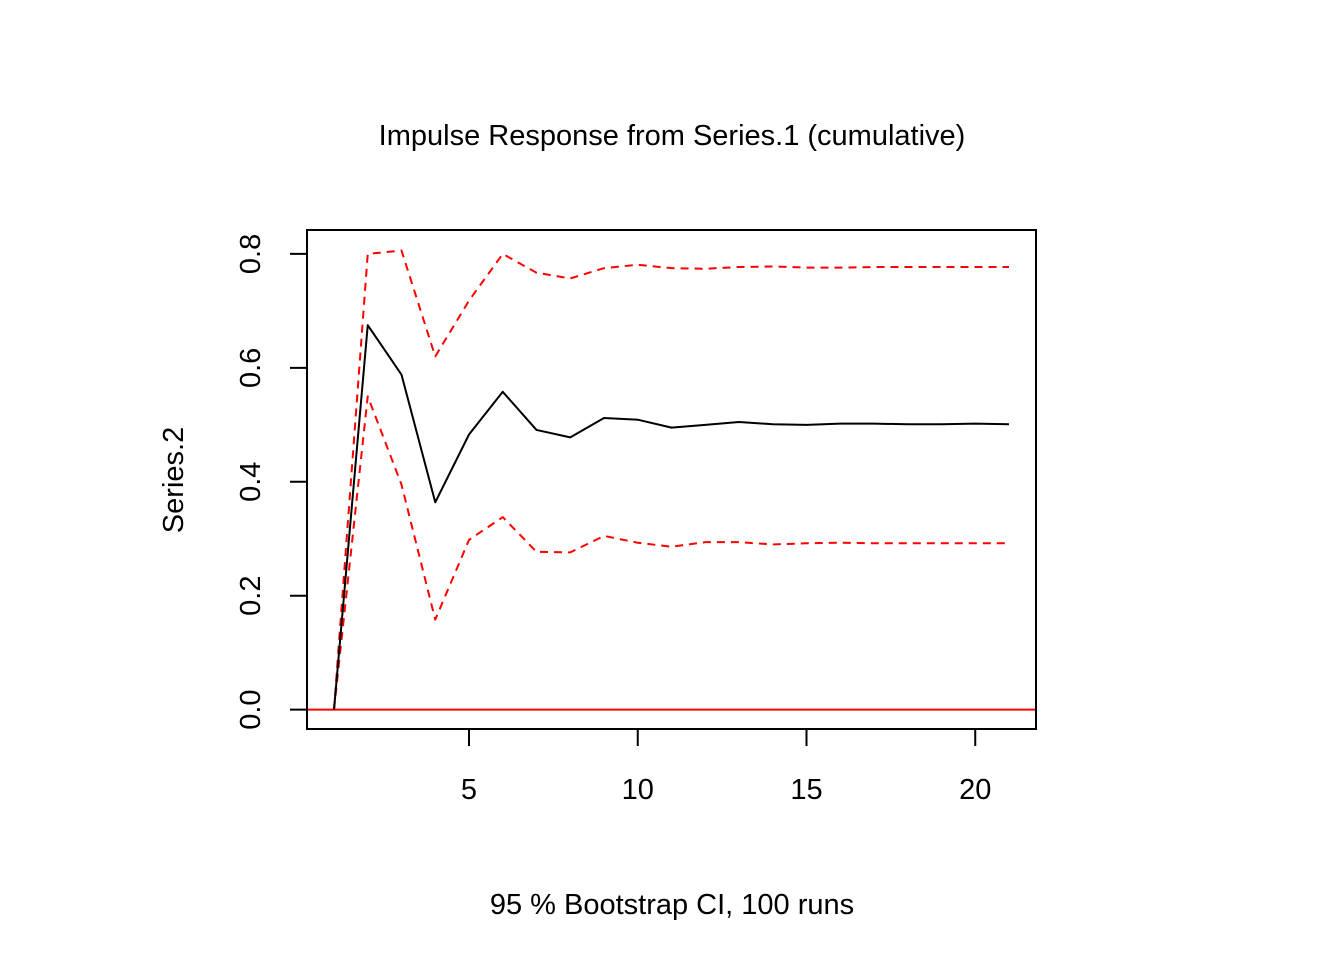  I want to click on y-axis: 0.0 0.2 0.4 0.6 0.8, so click(271, 482).